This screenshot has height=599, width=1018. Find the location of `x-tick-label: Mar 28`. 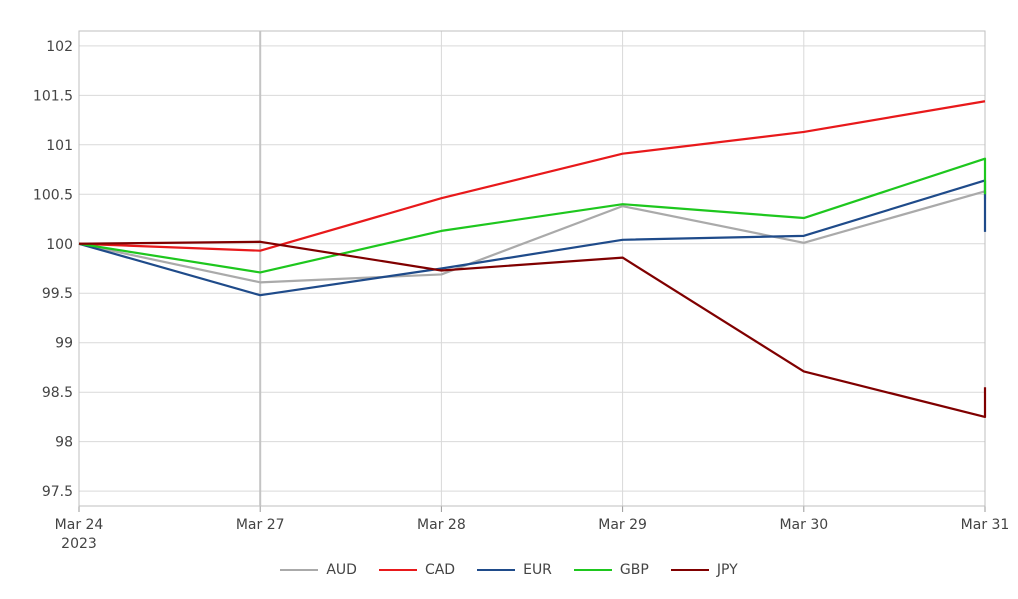

x-tick-label: Mar 28 is located at coordinates (441, 525).